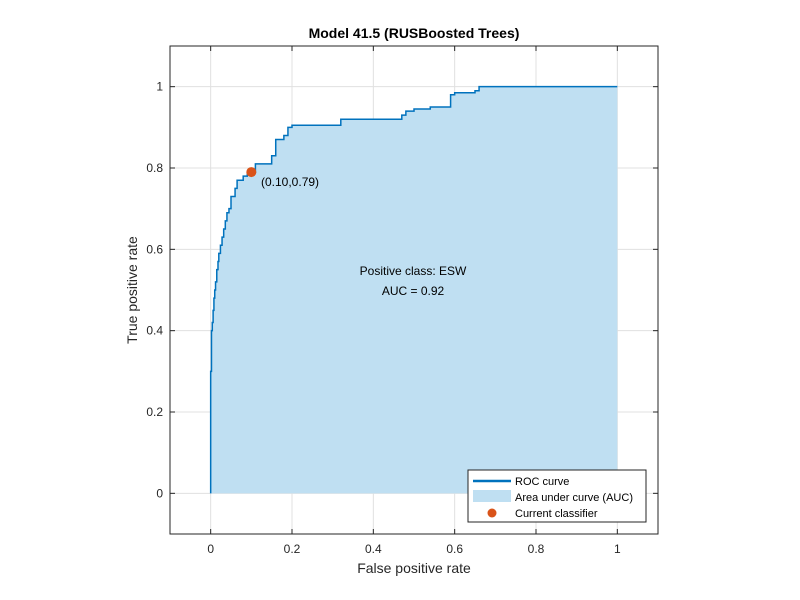 The width and height of the screenshot is (800, 600). Describe the element at coordinates (492, 513) in the screenshot. I see `legend-classifier-dot-icon` at that location.